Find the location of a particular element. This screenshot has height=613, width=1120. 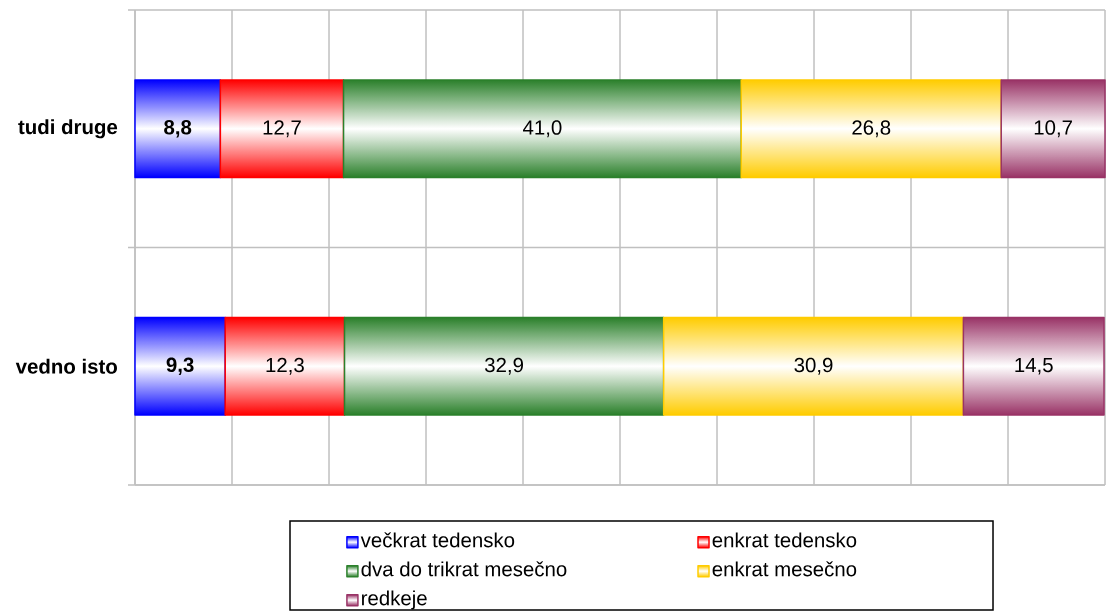

data-label: 12,7 is located at coordinates (282, 129).